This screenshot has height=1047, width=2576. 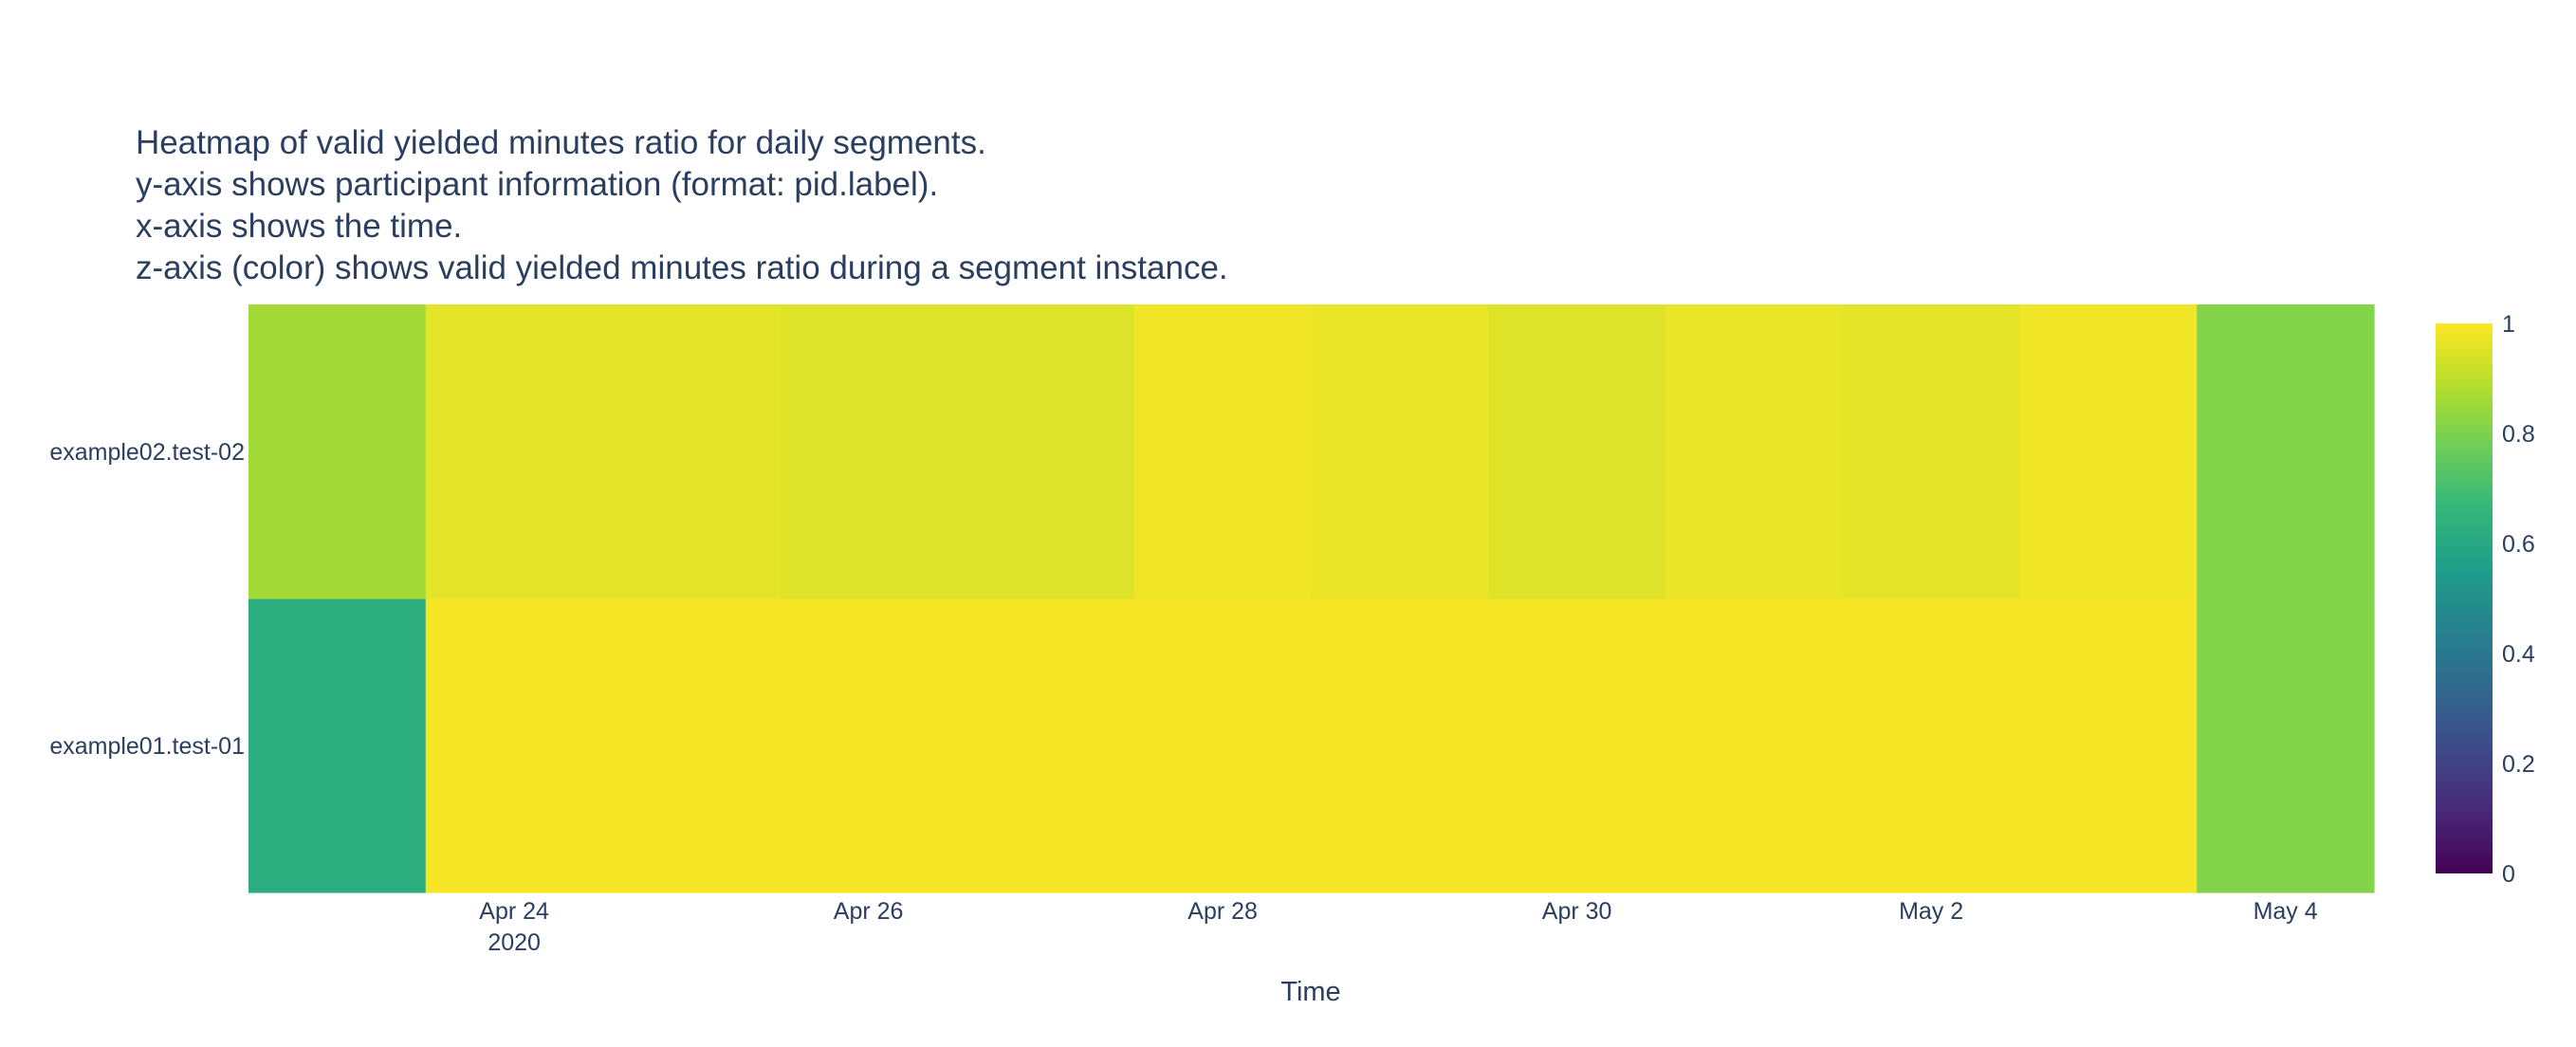 I want to click on x-tick-label: Apr 30, so click(x=1577, y=911).